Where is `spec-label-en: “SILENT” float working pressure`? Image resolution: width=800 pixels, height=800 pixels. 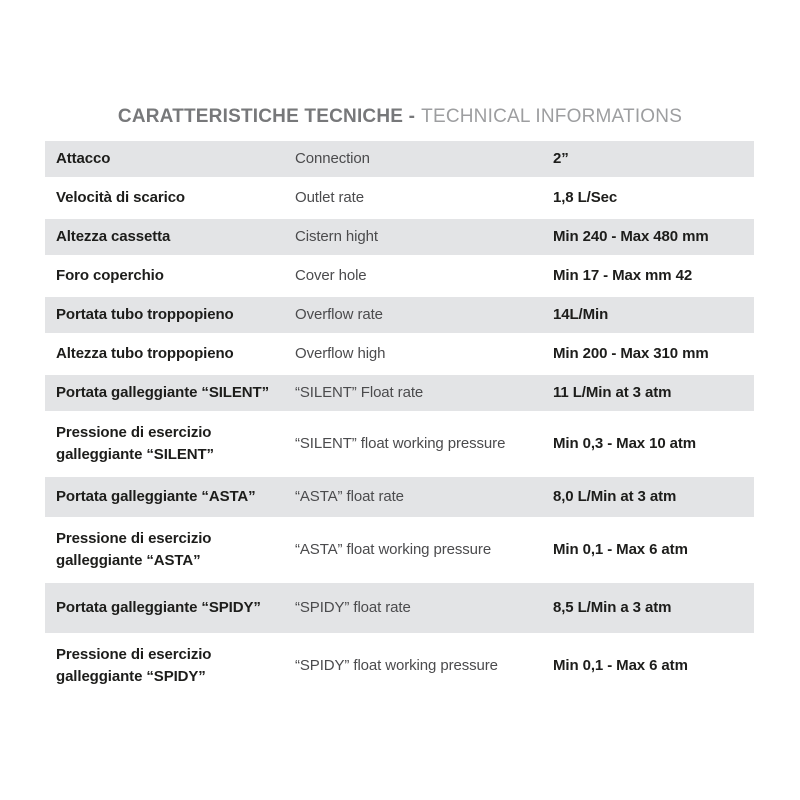
spec-label-en: “SILENT” float working pressure is located at coordinates (400, 443).